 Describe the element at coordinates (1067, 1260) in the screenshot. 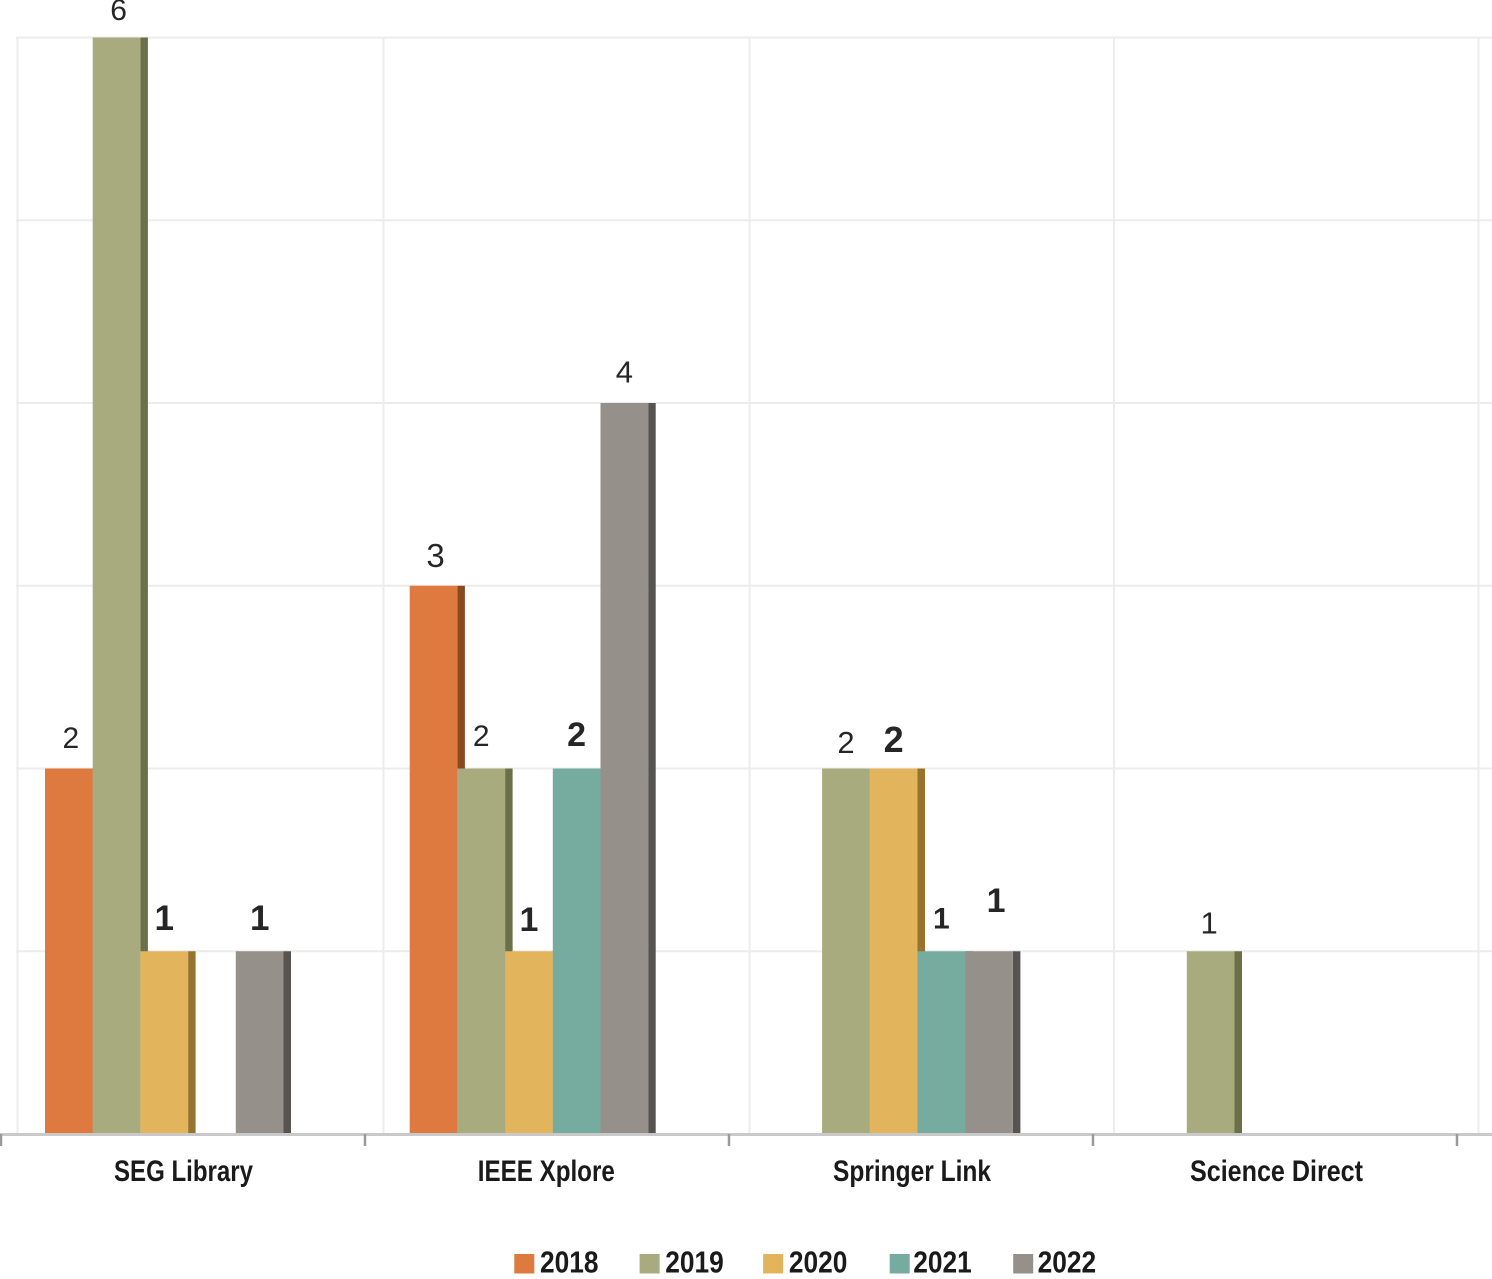

I see `svg-text: 2022` at that location.